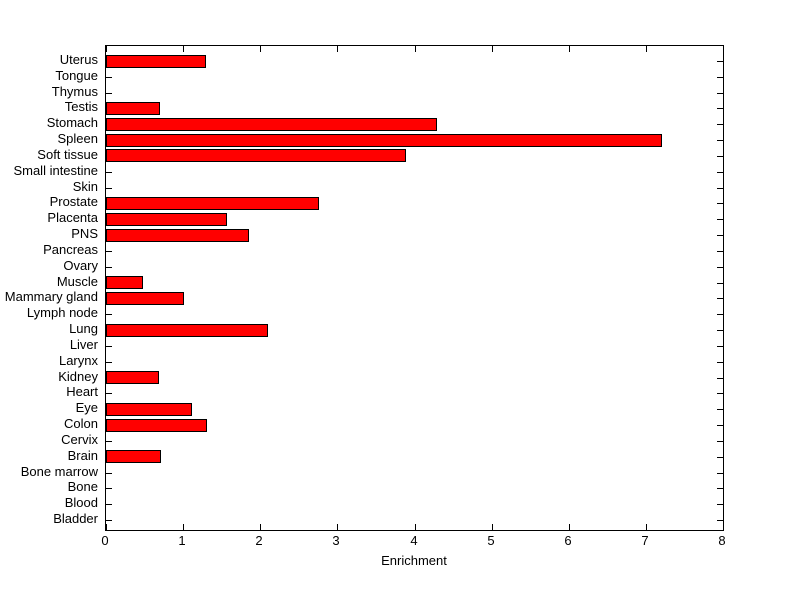 The width and height of the screenshot is (800, 599). Describe the element at coordinates (74, 91) in the screenshot. I see `category-label: Thymus` at that location.